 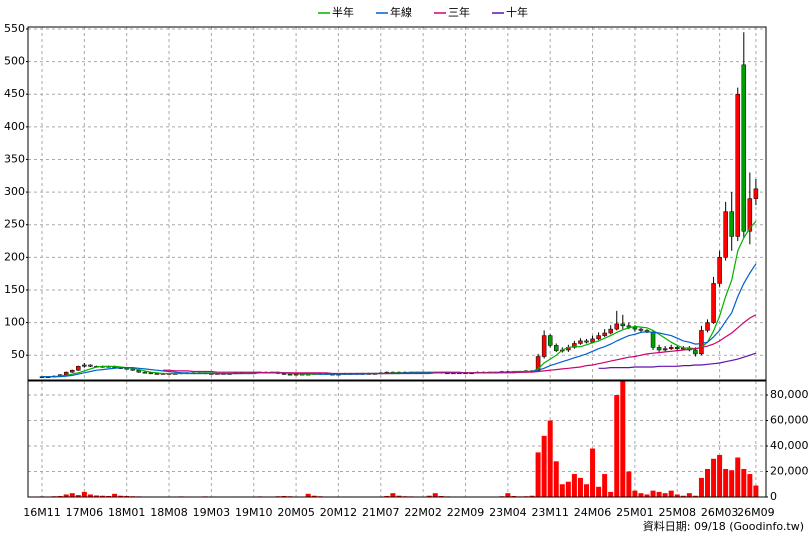 I want to click on x-tick-label: 17M06, so click(x=85, y=512).